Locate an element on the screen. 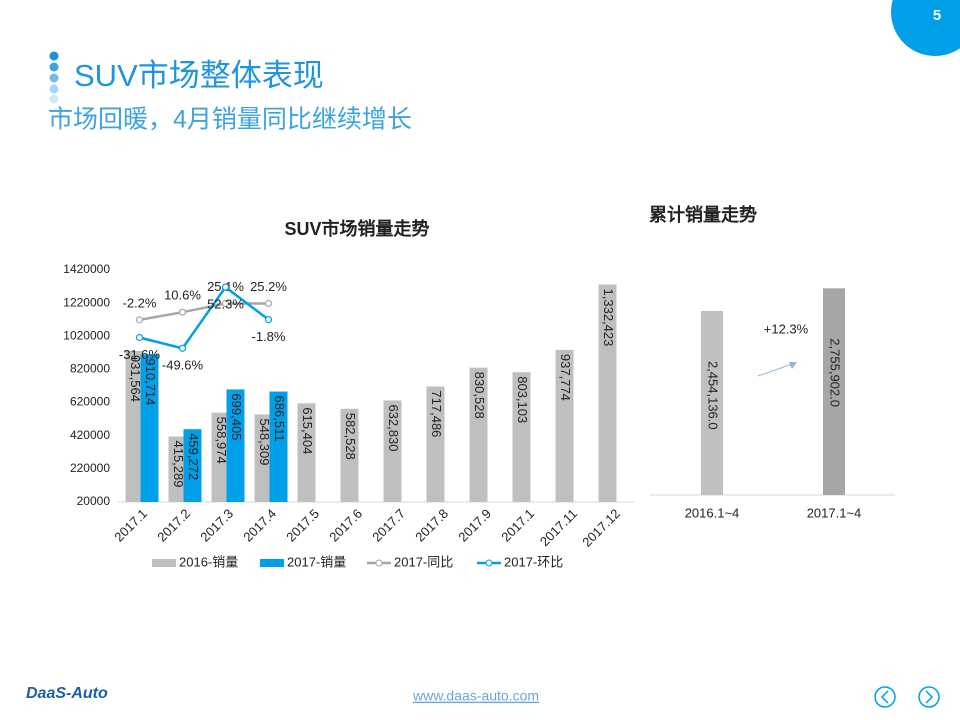  data-label: -2.2% is located at coordinates (140, 302).